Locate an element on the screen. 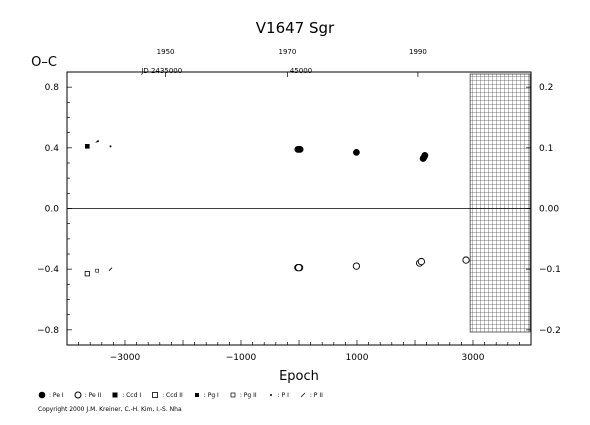 This screenshot has width=590, height=425. year-label: 1970 is located at coordinates (287, 52).